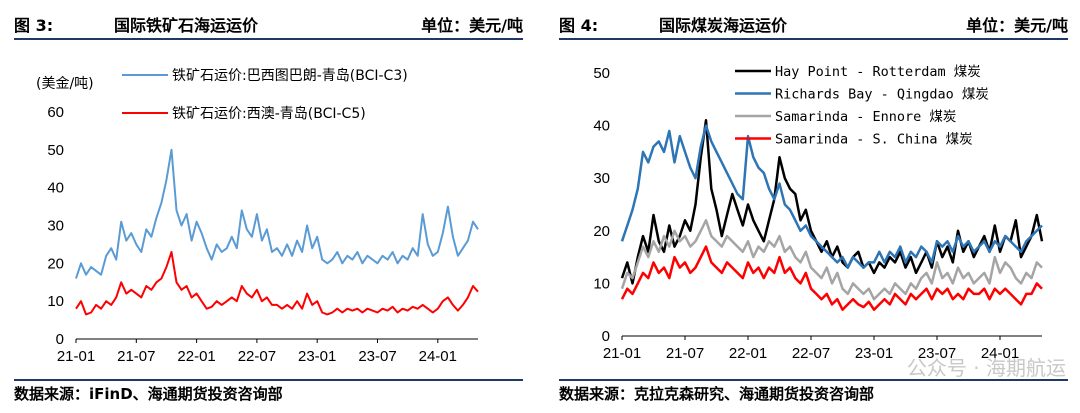  What do you see at coordinates (882, 95) in the screenshot?
I see `legend-label-2: Richards Bay - Qingdao 煤炭` at bounding box center [882, 95].